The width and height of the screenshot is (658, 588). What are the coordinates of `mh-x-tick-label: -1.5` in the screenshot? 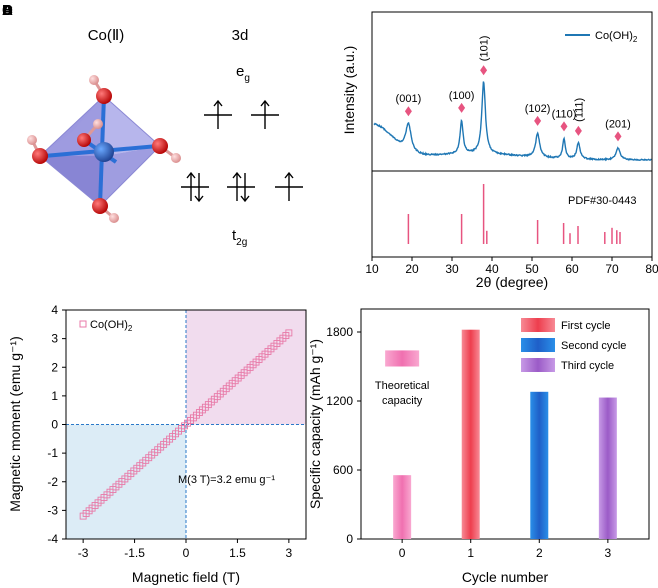 It's located at (134, 553).